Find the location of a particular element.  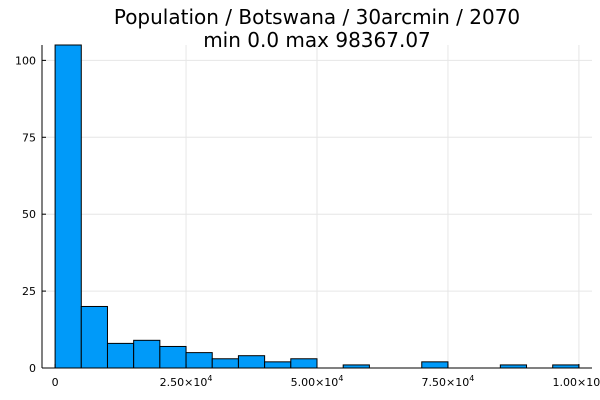

x-tick-label: 5.00×10⁴ is located at coordinates (317, 381).